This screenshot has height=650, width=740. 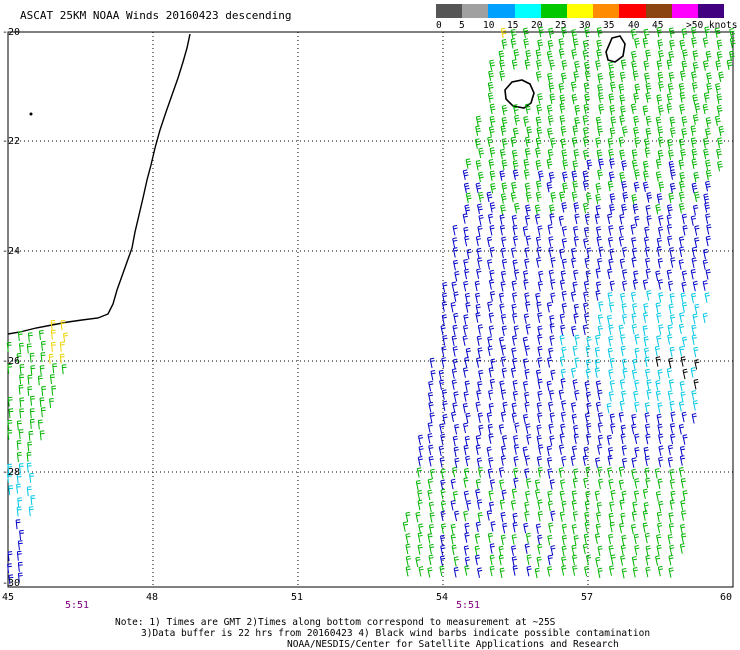 I want to click on madagascar-coastline, so click(x=99, y=184).